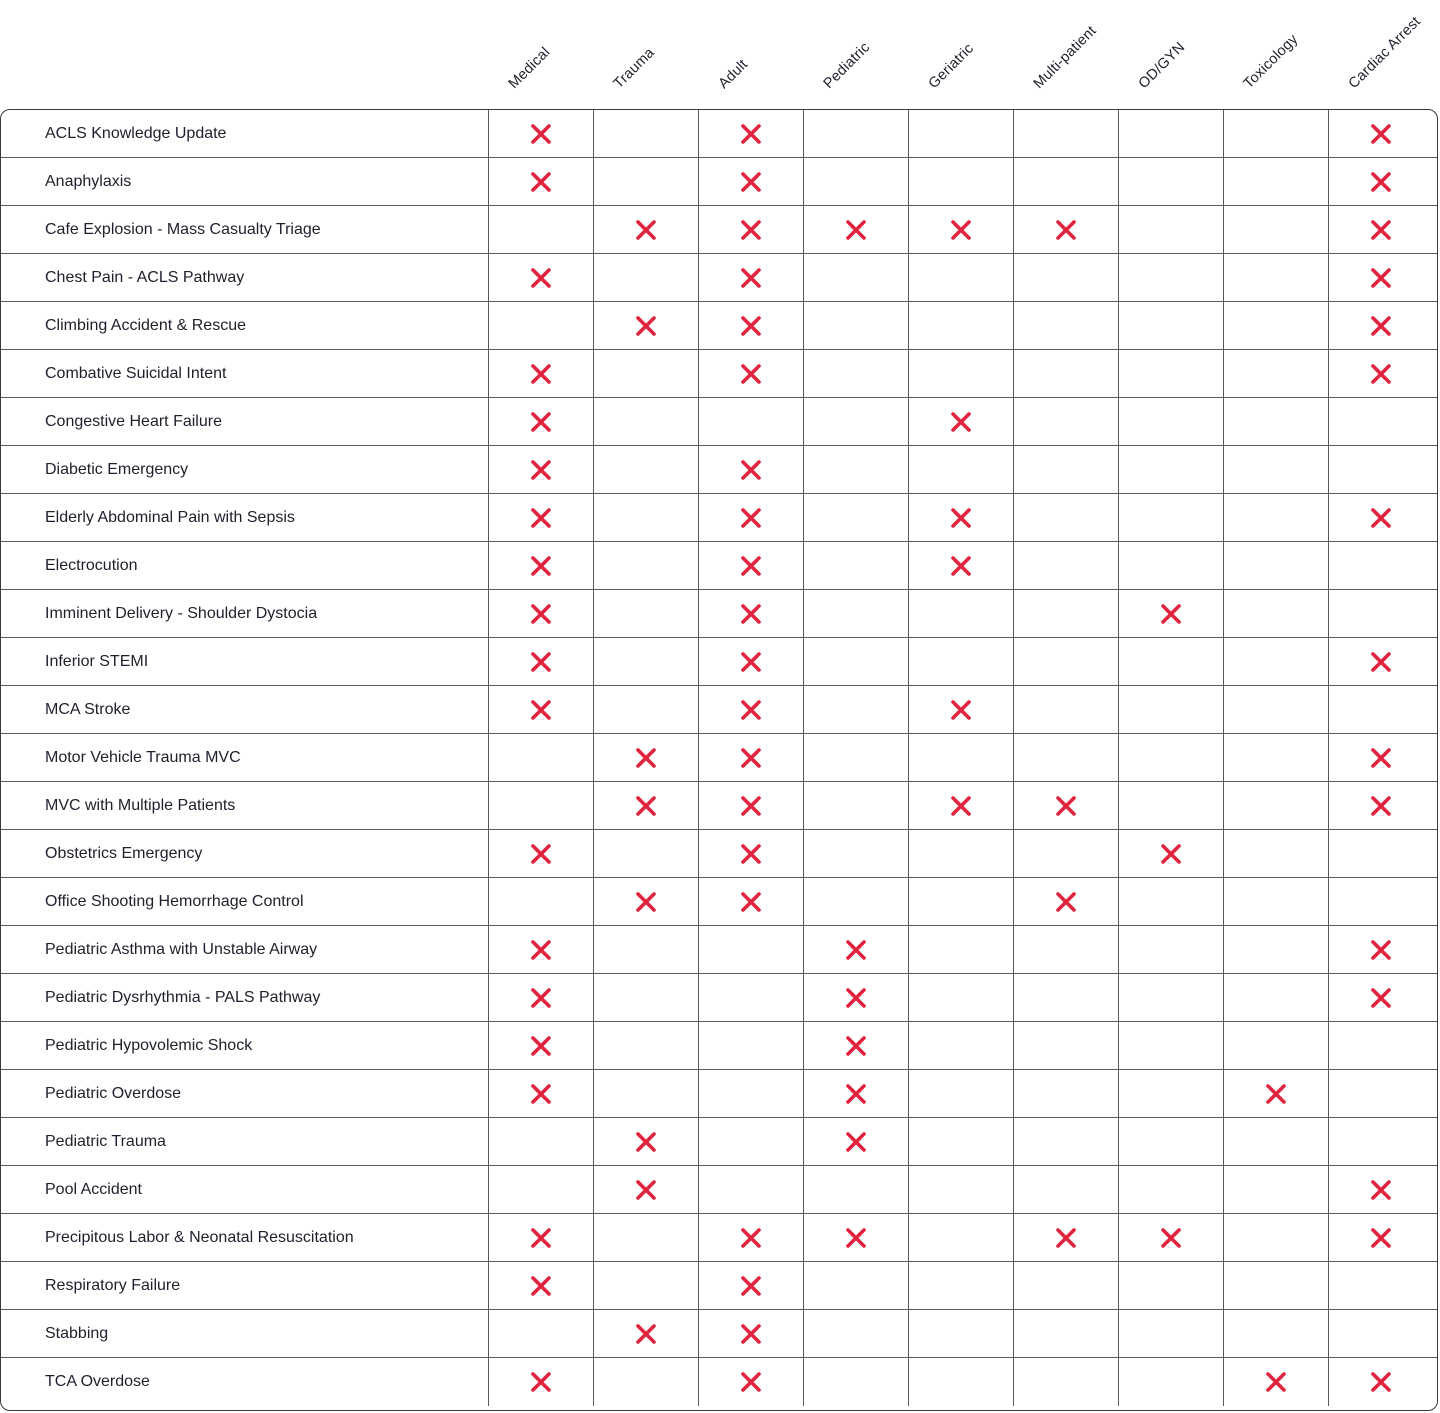  Describe the element at coordinates (1271, 61) in the screenshot. I see `column-header-label: Toxicology` at that location.